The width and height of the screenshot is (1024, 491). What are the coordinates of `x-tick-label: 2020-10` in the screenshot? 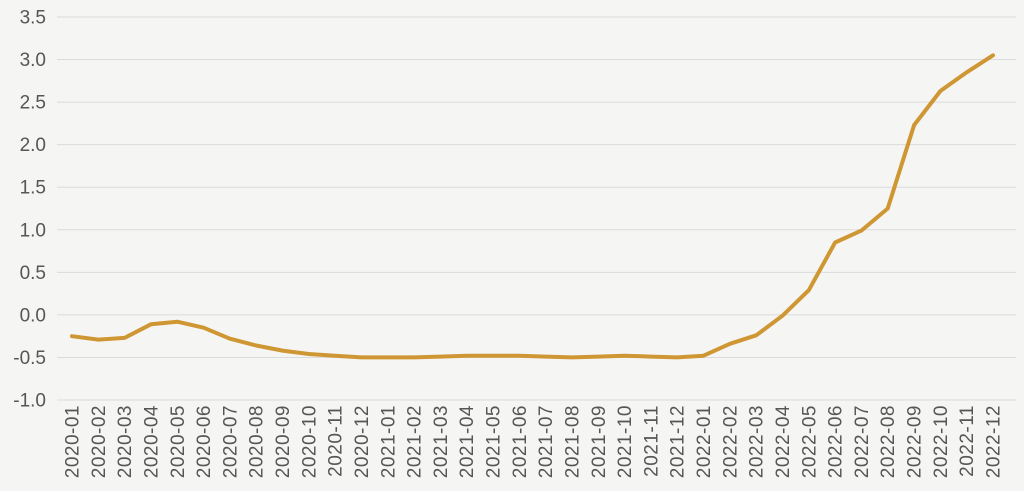 It's located at (309, 441).